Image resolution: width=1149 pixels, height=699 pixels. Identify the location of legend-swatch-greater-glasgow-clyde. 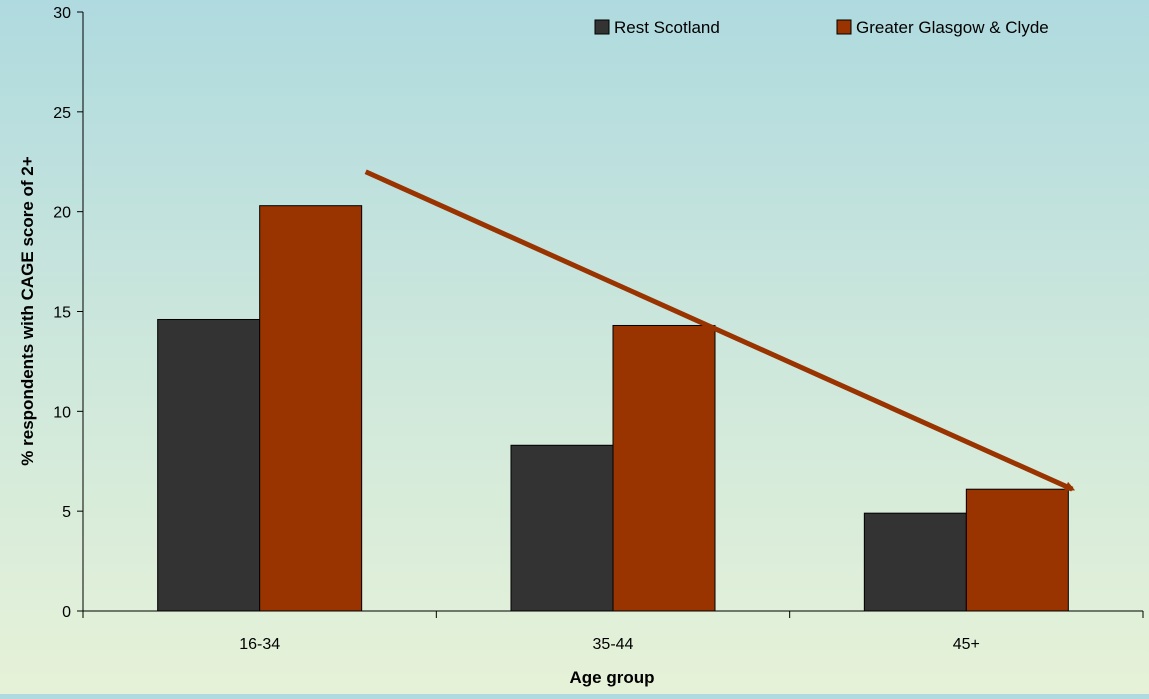
(844, 27).